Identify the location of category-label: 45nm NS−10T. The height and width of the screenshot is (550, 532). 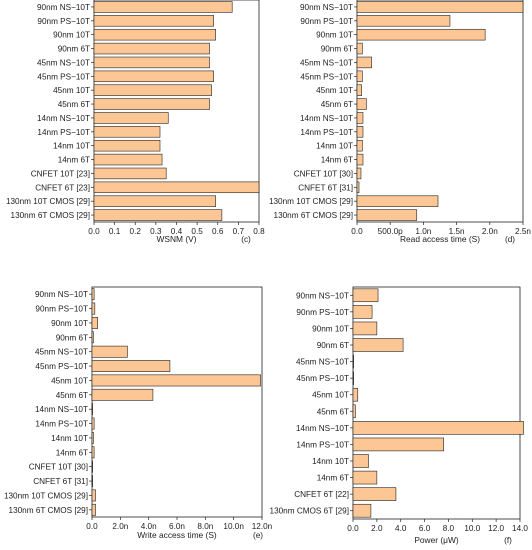
(63, 62).